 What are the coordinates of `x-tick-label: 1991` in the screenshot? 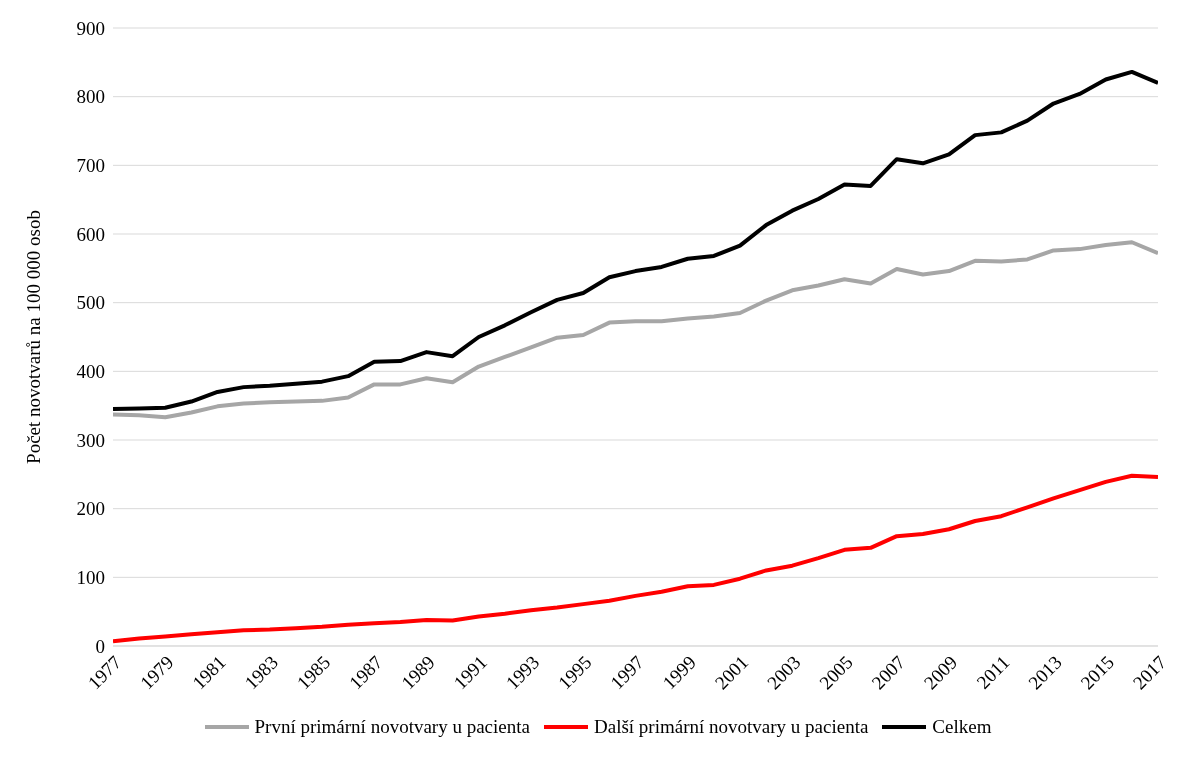 It's located at (470, 672).